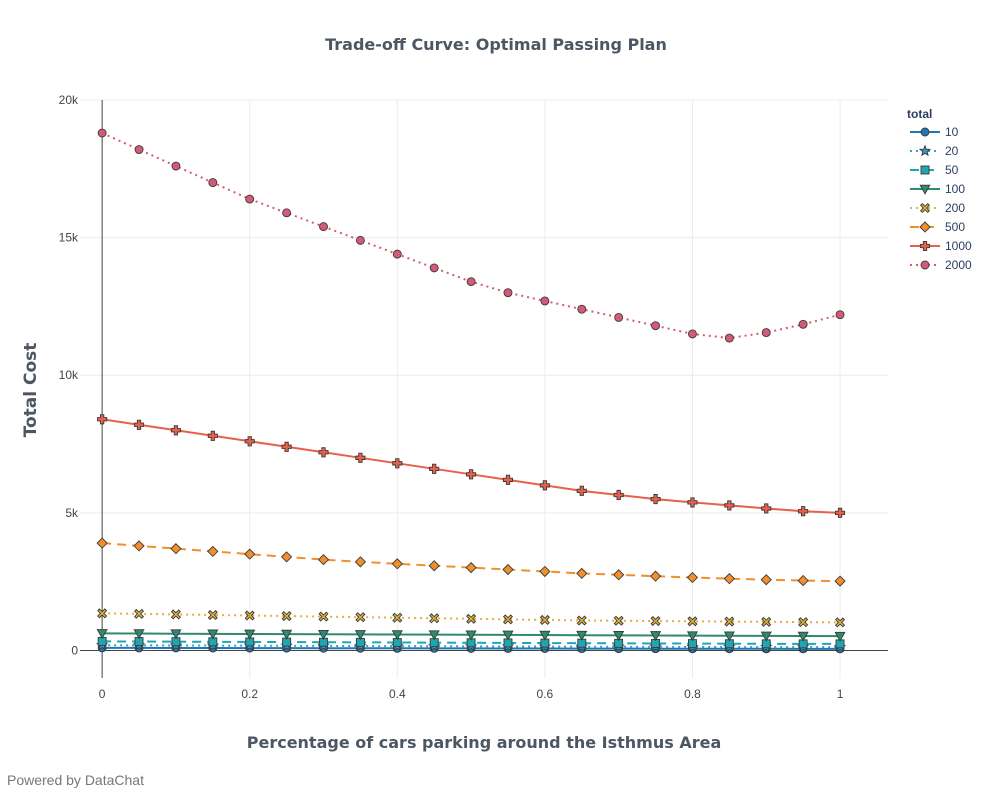 This screenshot has height=789, width=993. What do you see at coordinates (934, 132) in the screenshot?
I see `legend-item-10: 10` at bounding box center [934, 132].